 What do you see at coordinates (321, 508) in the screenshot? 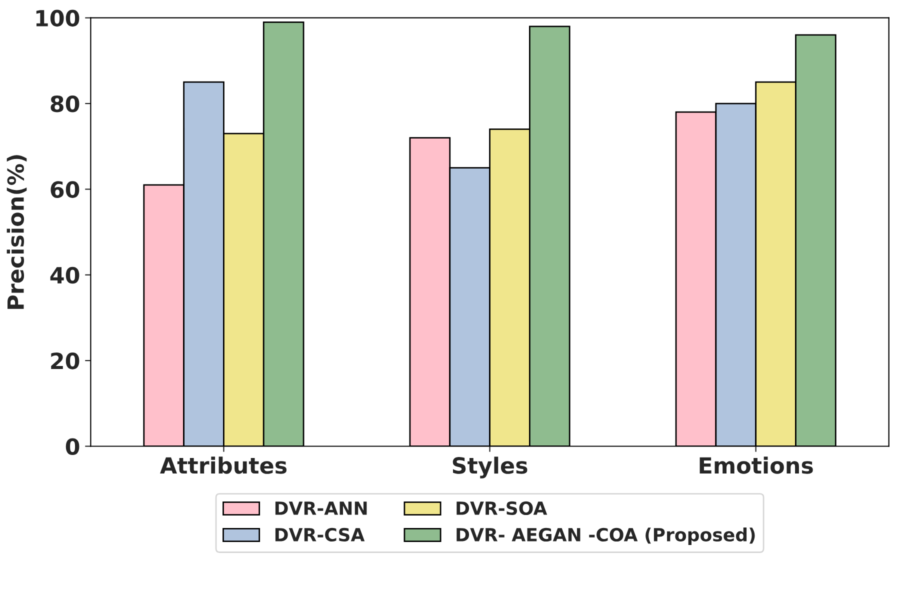
I see `legend-label: DVR-ANN` at bounding box center [321, 508].